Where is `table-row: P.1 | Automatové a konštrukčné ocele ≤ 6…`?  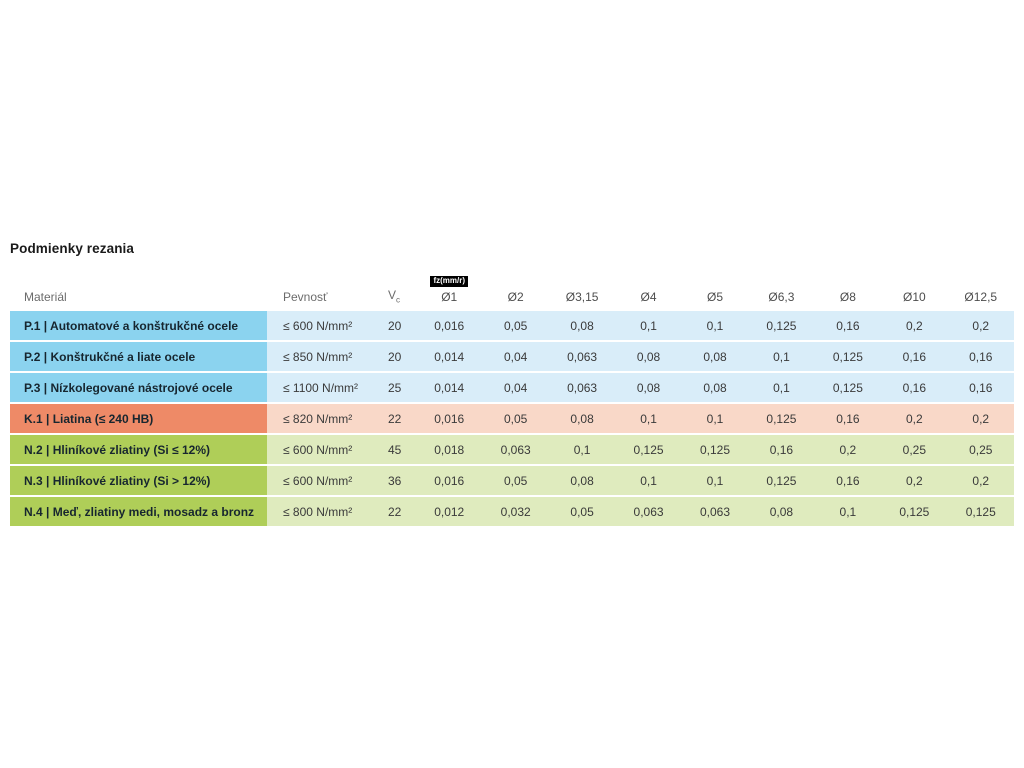 table-row: P.1 | Automatové a konštrukčné ocele ≤ 6… is located at coordinates (512, 325).